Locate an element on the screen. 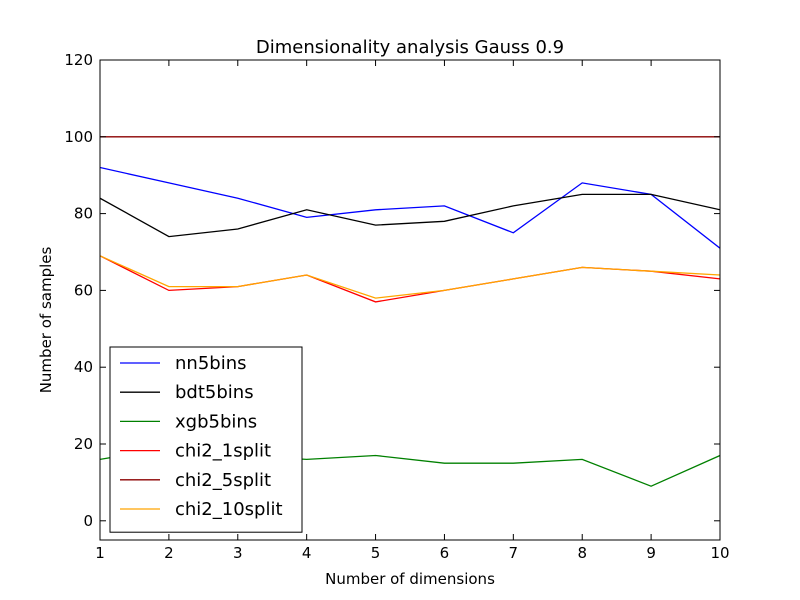 The height and width of the screenshot is (600, 800). legend-label: xgb5bins is located at coordinates (216, 421).